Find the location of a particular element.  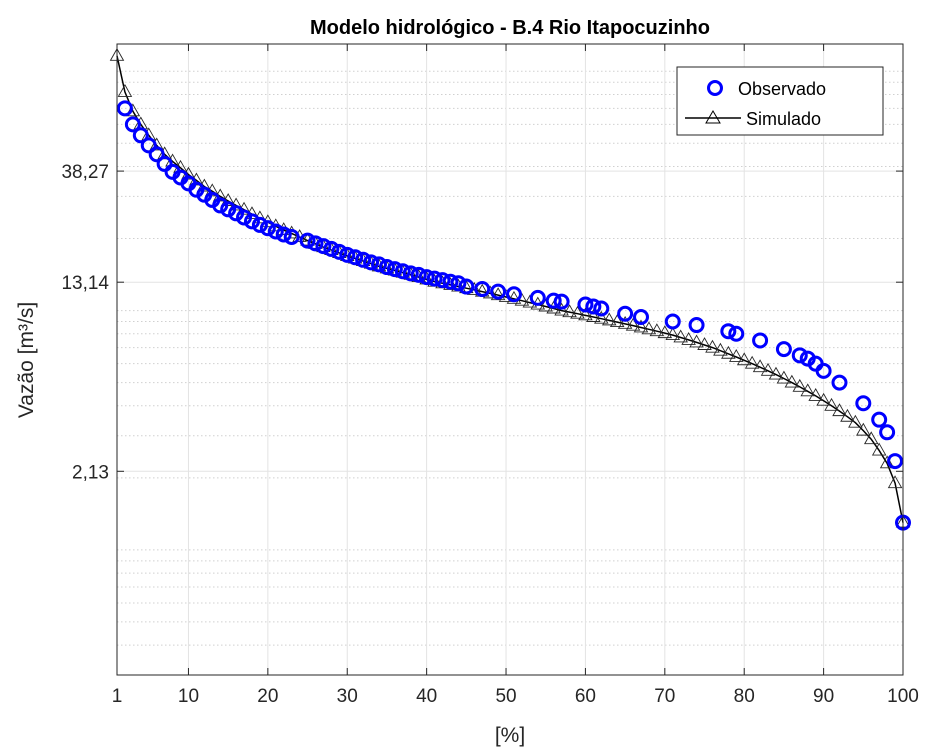

x-tick-label: 10 is located at coordinates (188, 696).